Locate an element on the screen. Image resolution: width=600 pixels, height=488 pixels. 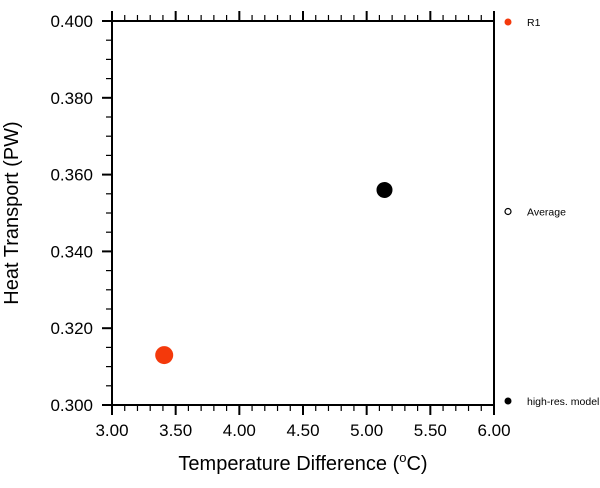
legend-marker-r1 is located at coordinates (508, 22).